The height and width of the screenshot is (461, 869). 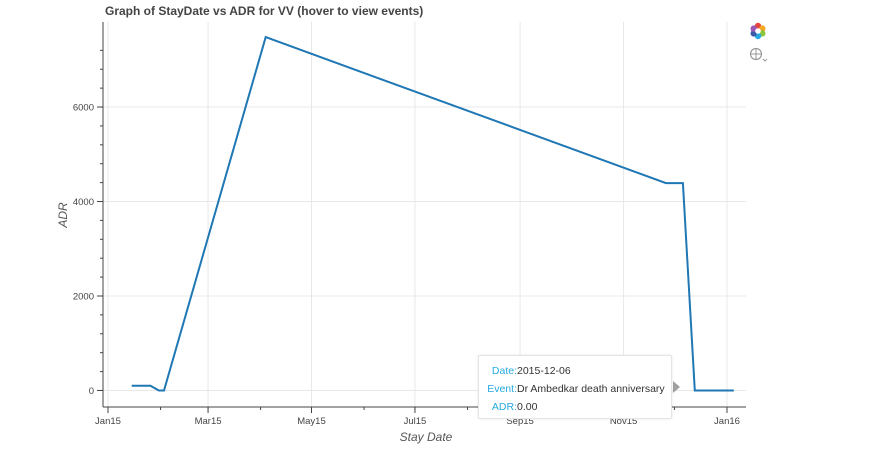 I want to click on x-axis-label: Stay Date, so click(x=426, y=437).